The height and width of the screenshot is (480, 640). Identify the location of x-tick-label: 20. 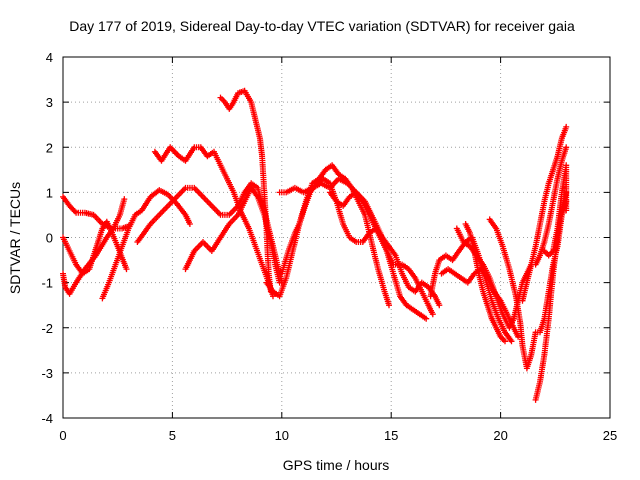
(500, 435).